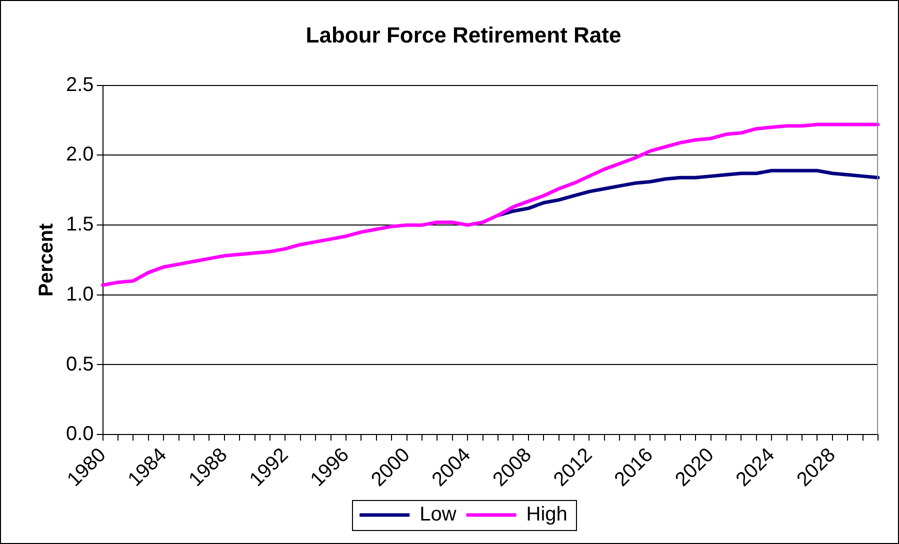 Image resolution: width=899 pixels, height=544 pixels. Describe the element at coordinates (464, 35) in the screenshot. I see `chart-title: Labour Force Retirement Rate` at that location.